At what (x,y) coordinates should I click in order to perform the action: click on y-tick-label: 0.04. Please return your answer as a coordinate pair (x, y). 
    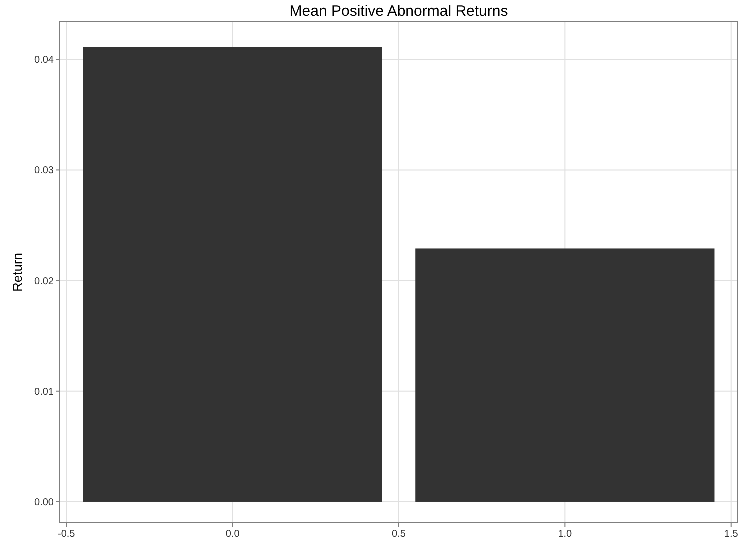
    Looking at the image, I should click on (44, 60).